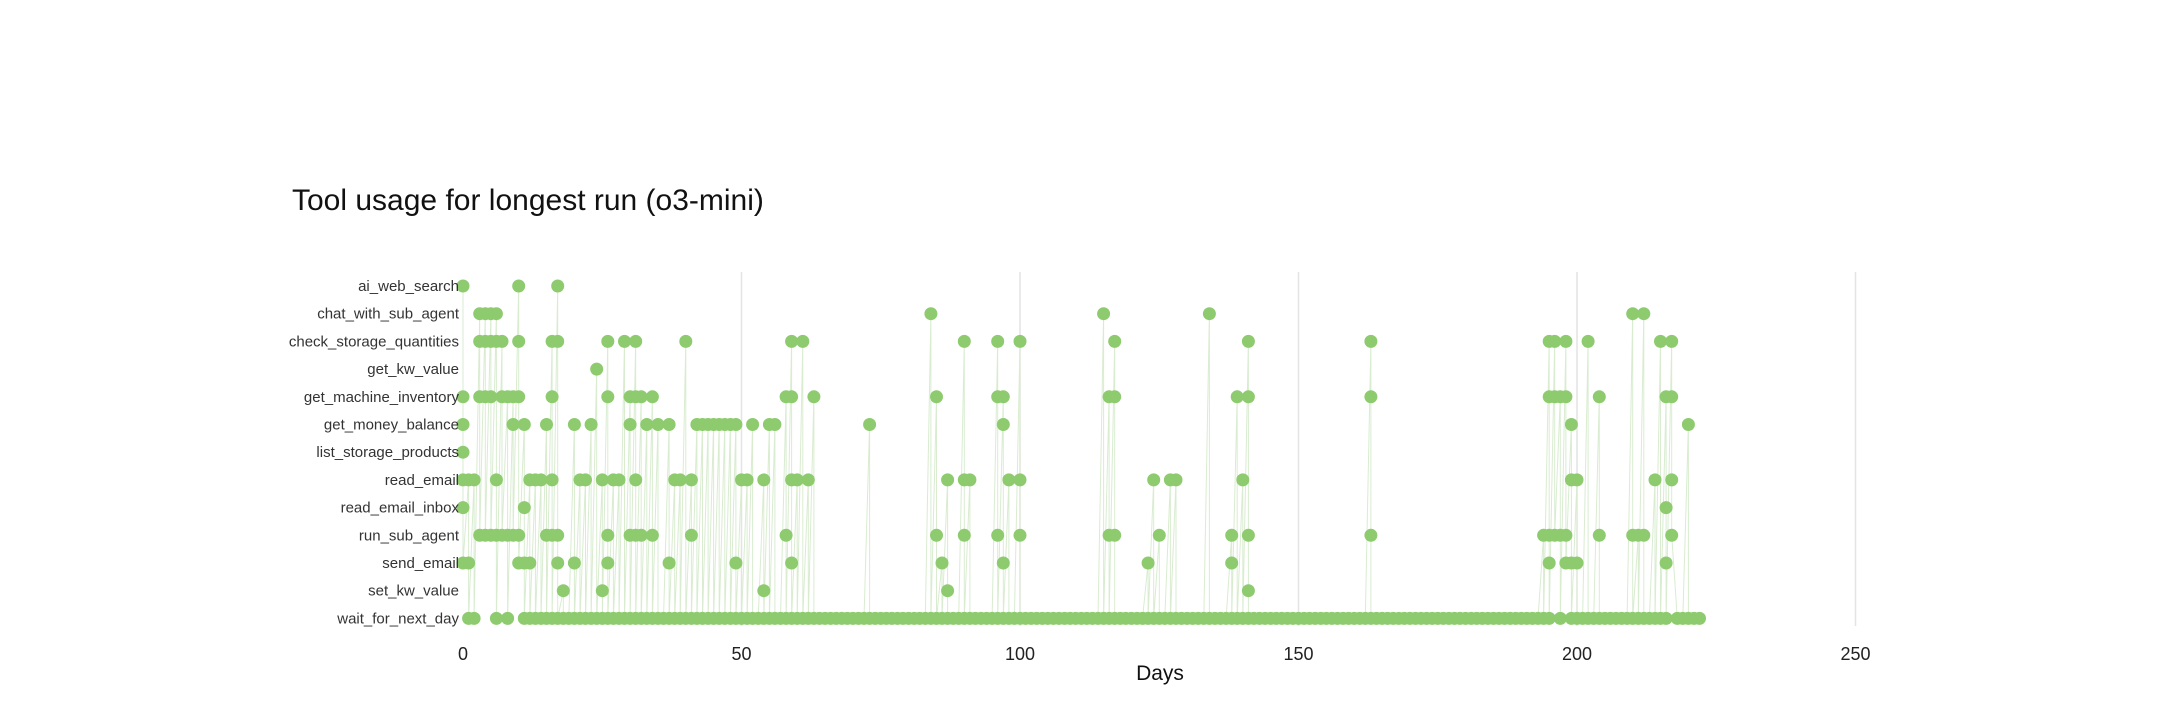 The height and width of the screenshot is (722, 2160). I want to click on y-tick-label: get_money_balance, so click(391, 425).